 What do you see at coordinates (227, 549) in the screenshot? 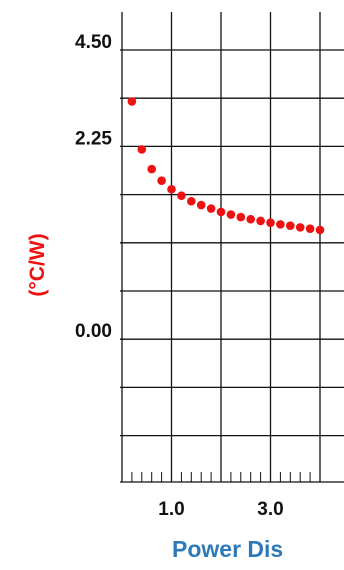
I see `x-axis-label: Power Dis` at bounding box center [227, 549].